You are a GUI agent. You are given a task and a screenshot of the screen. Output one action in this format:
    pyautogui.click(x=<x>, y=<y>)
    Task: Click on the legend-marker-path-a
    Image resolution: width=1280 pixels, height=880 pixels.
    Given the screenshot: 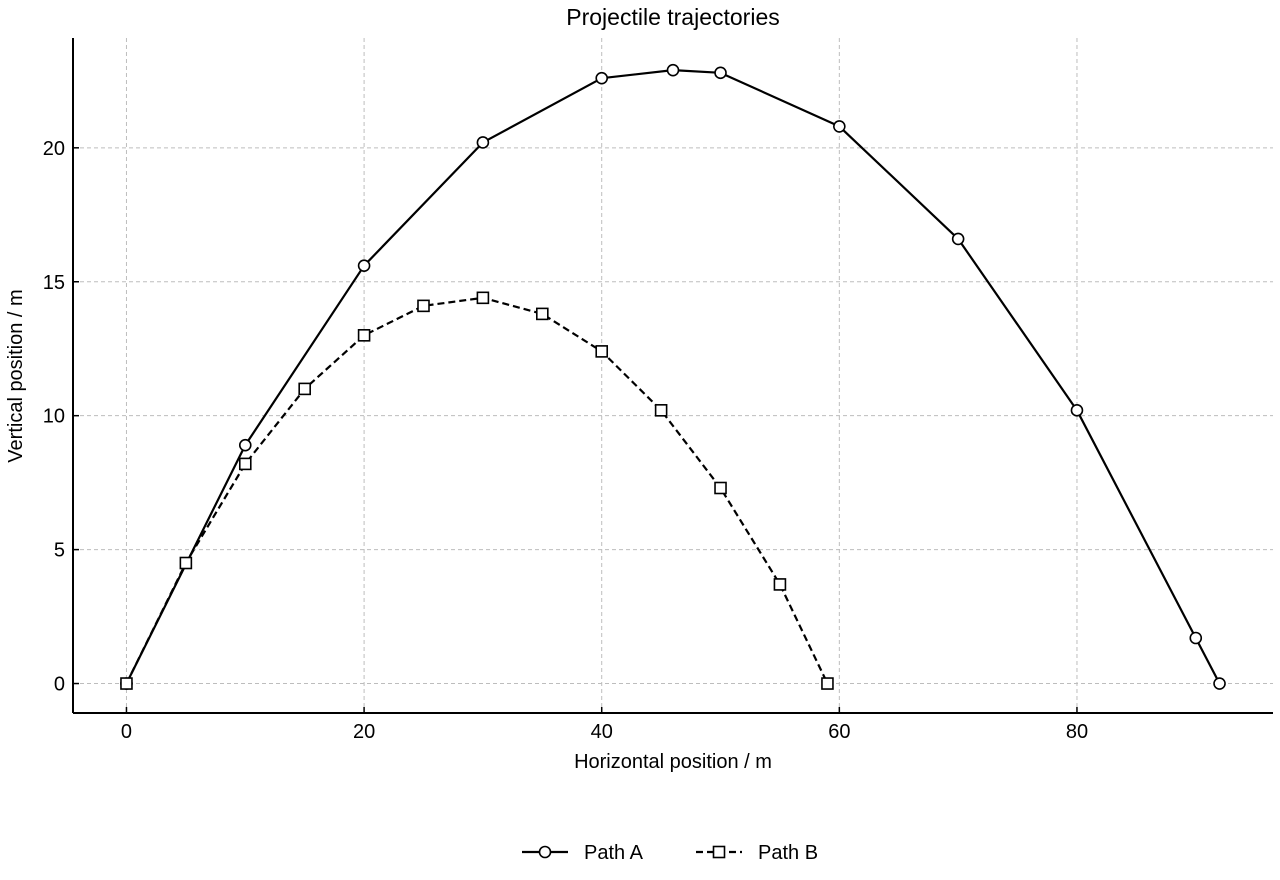 What is the action you would take?
    pyautogui.click(x=545, y=852)
    